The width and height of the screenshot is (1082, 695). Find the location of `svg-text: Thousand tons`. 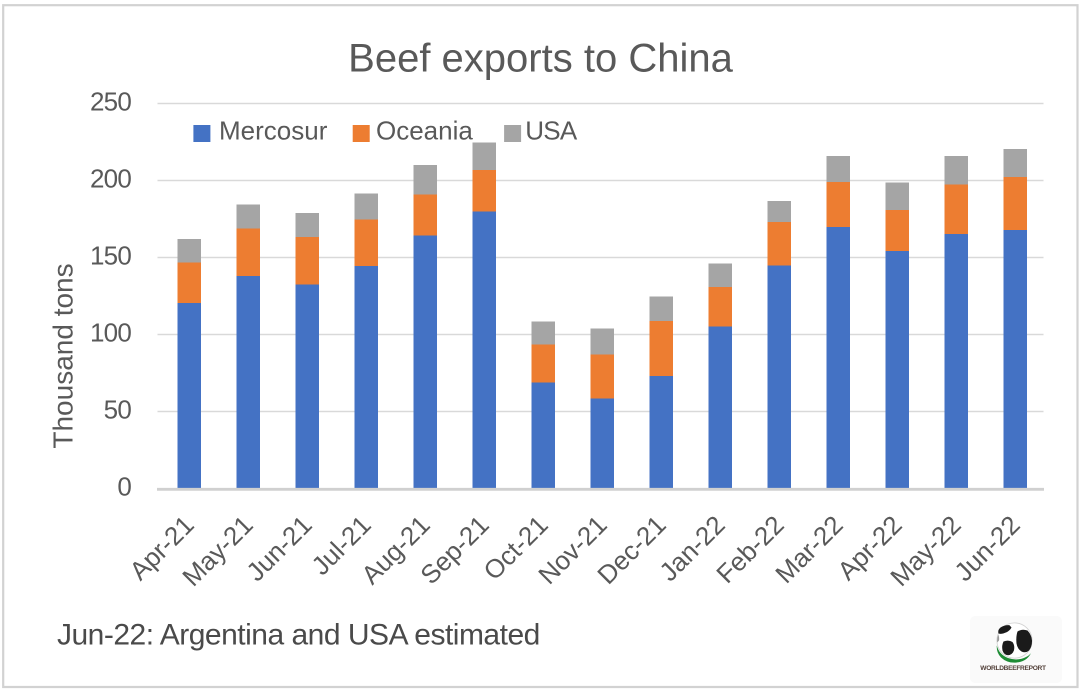

svg-text: Thousand tons is located at coordinates (63, 355).